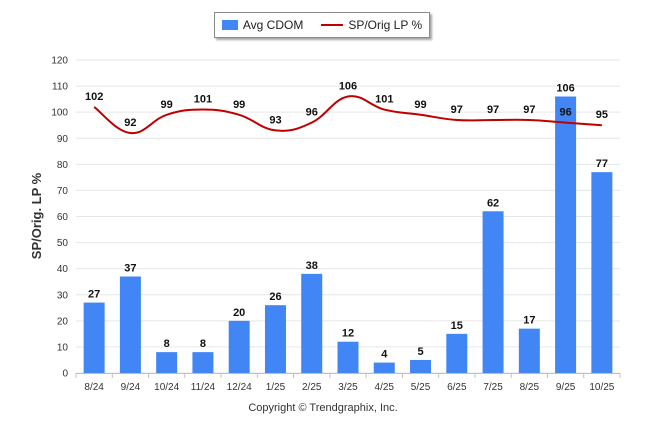 This screenshot has height=434, width=646. What do you see at coordinates (65, 374) in the screenshot?
I see `y-tick-label: 0` at bounding box center [65, 374].